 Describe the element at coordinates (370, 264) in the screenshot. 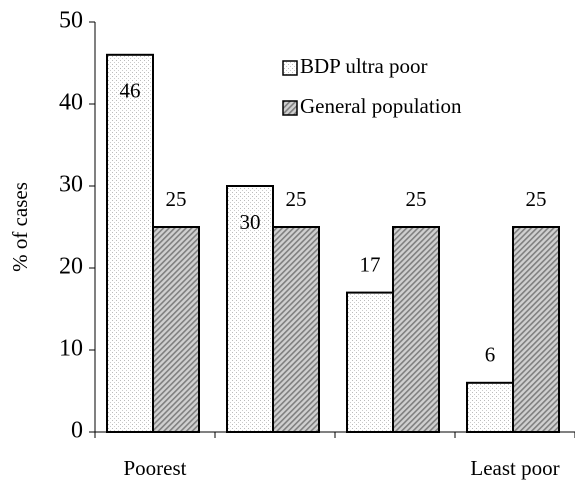

I see `data-label: 17` at that location.